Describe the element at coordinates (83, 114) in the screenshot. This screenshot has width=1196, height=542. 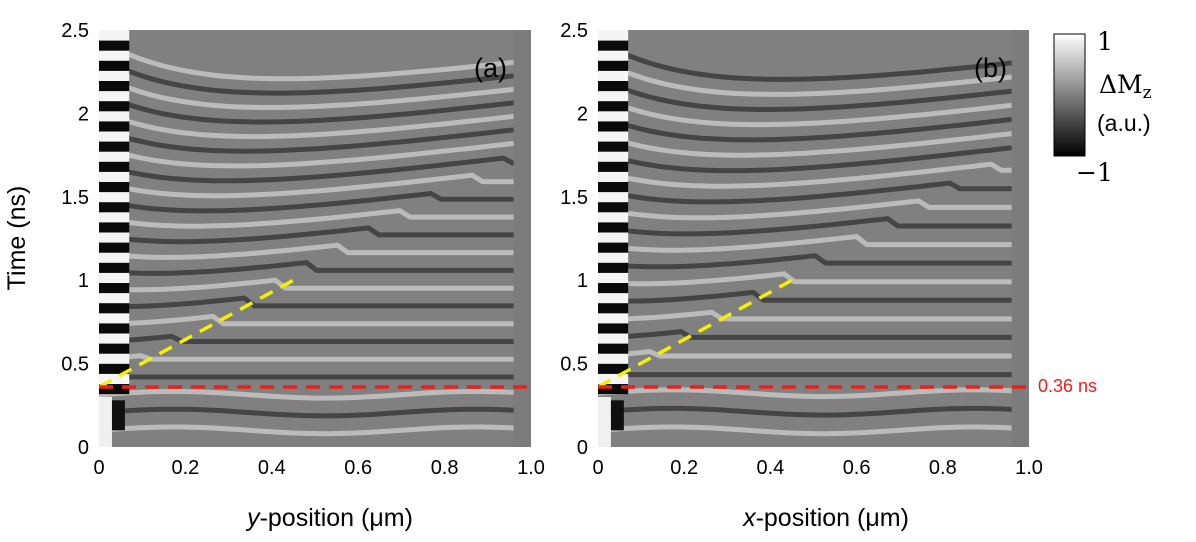
I see `panel-a-y-tick-label: 2` at that location.